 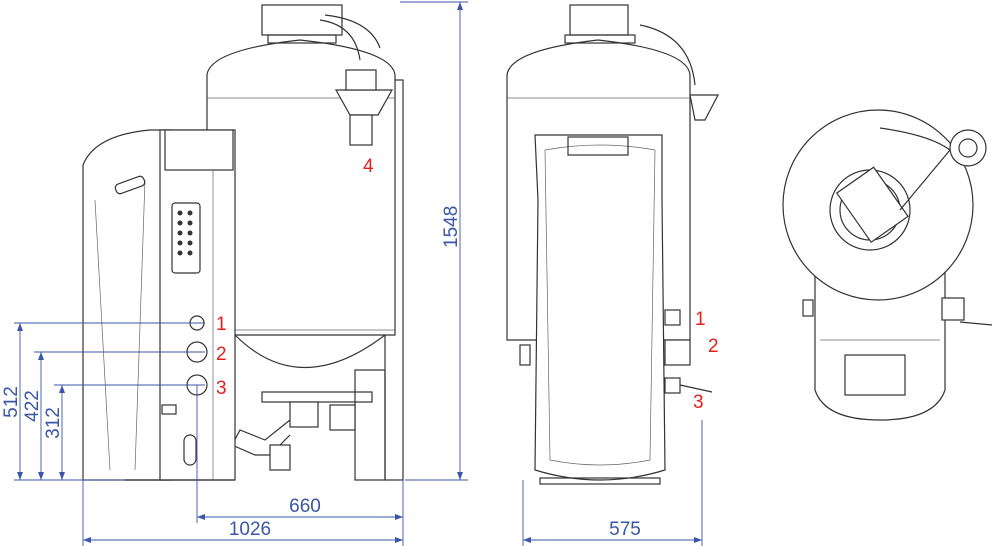 I want to click on tank-leg-front, so click(x=370, y=425).